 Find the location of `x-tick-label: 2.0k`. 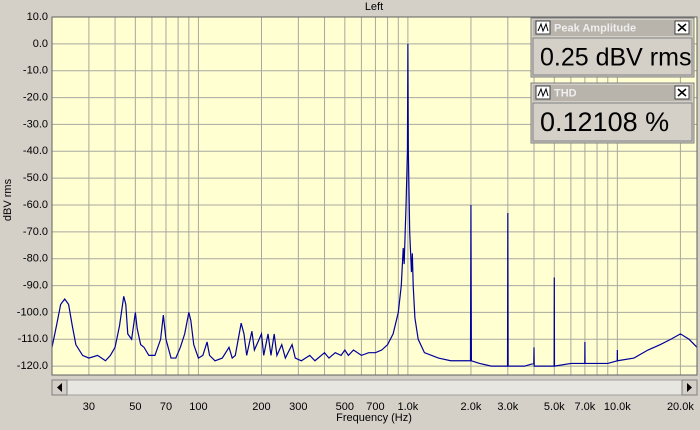

x-tick-label: 2.0k is located at coordinates (471, 407).